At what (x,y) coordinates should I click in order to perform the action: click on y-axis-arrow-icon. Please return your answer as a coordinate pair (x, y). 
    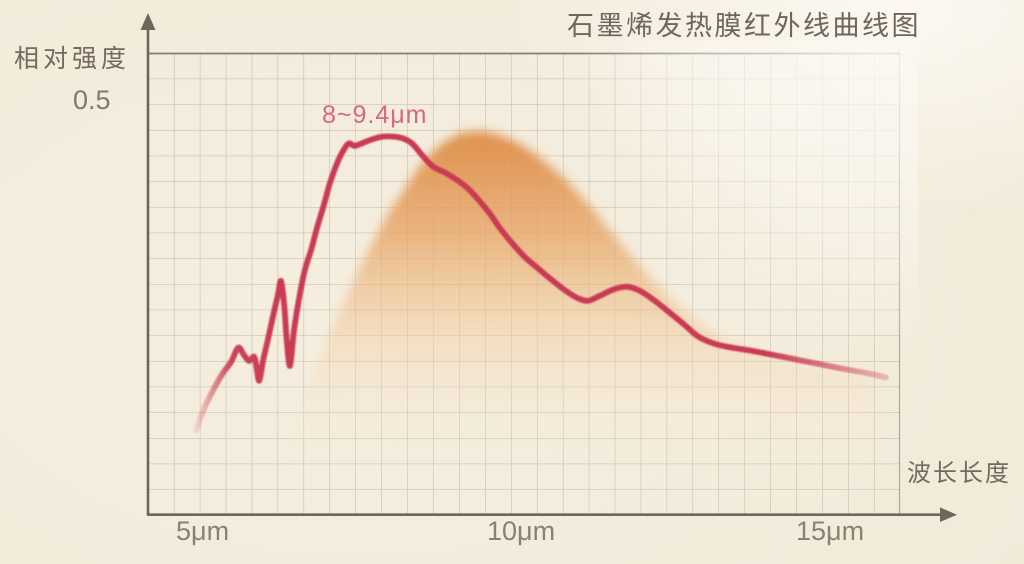
    Looking at the image, I should click on (148, 21).